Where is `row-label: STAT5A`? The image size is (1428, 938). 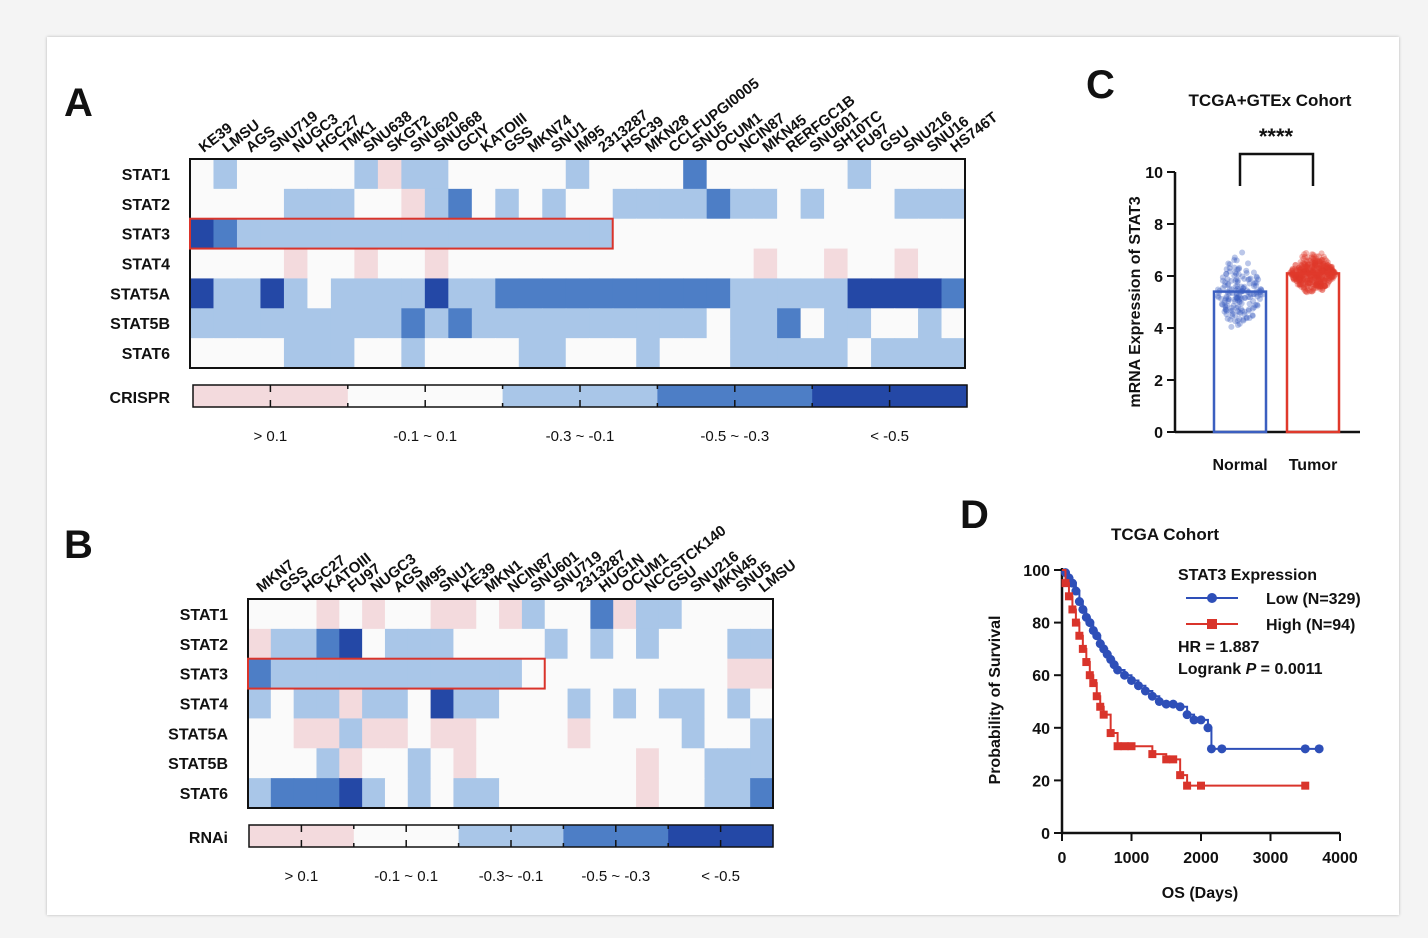
row-label: STAT5A is located at coordinates (198, 734).